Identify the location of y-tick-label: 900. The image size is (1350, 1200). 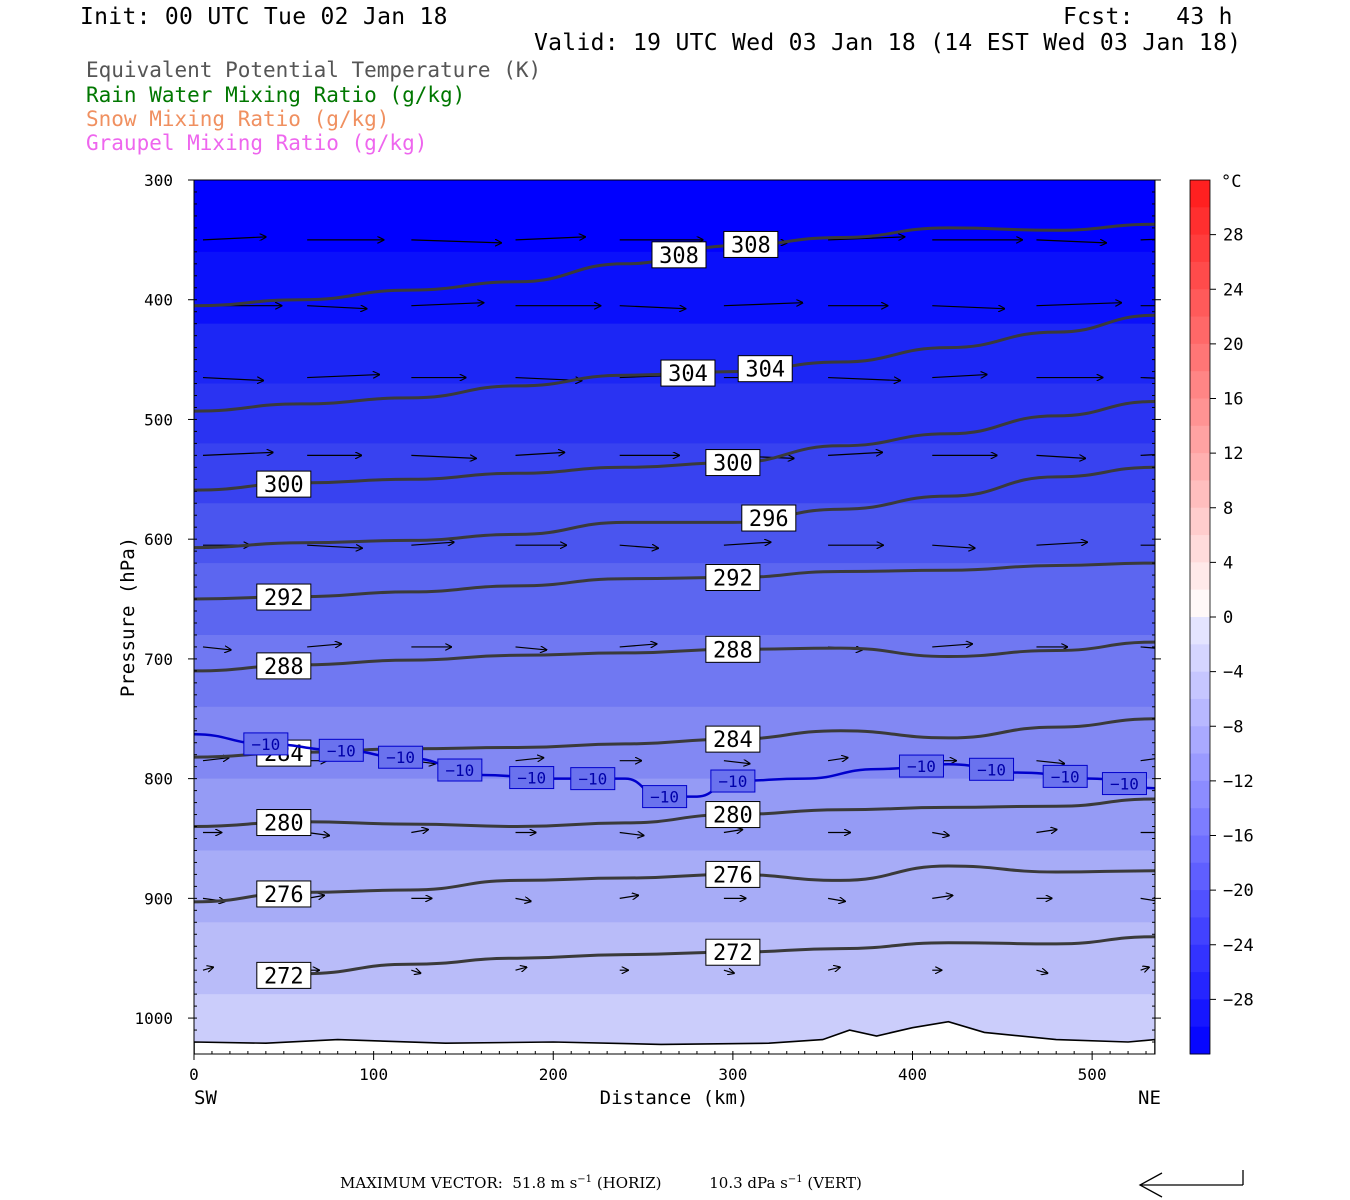
(158, 898).